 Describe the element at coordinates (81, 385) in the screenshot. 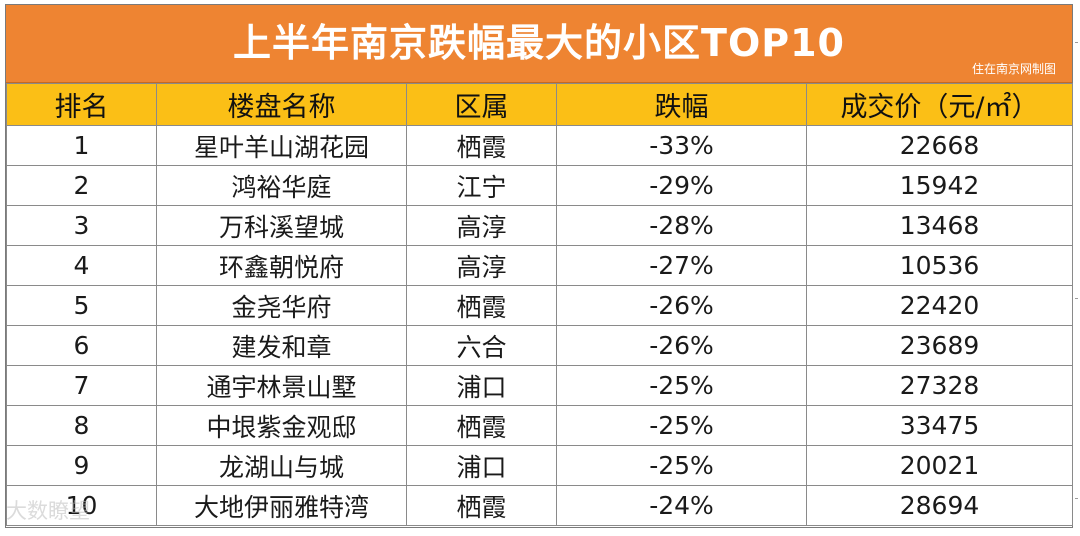

I see `cell-rank: 7` at that location.